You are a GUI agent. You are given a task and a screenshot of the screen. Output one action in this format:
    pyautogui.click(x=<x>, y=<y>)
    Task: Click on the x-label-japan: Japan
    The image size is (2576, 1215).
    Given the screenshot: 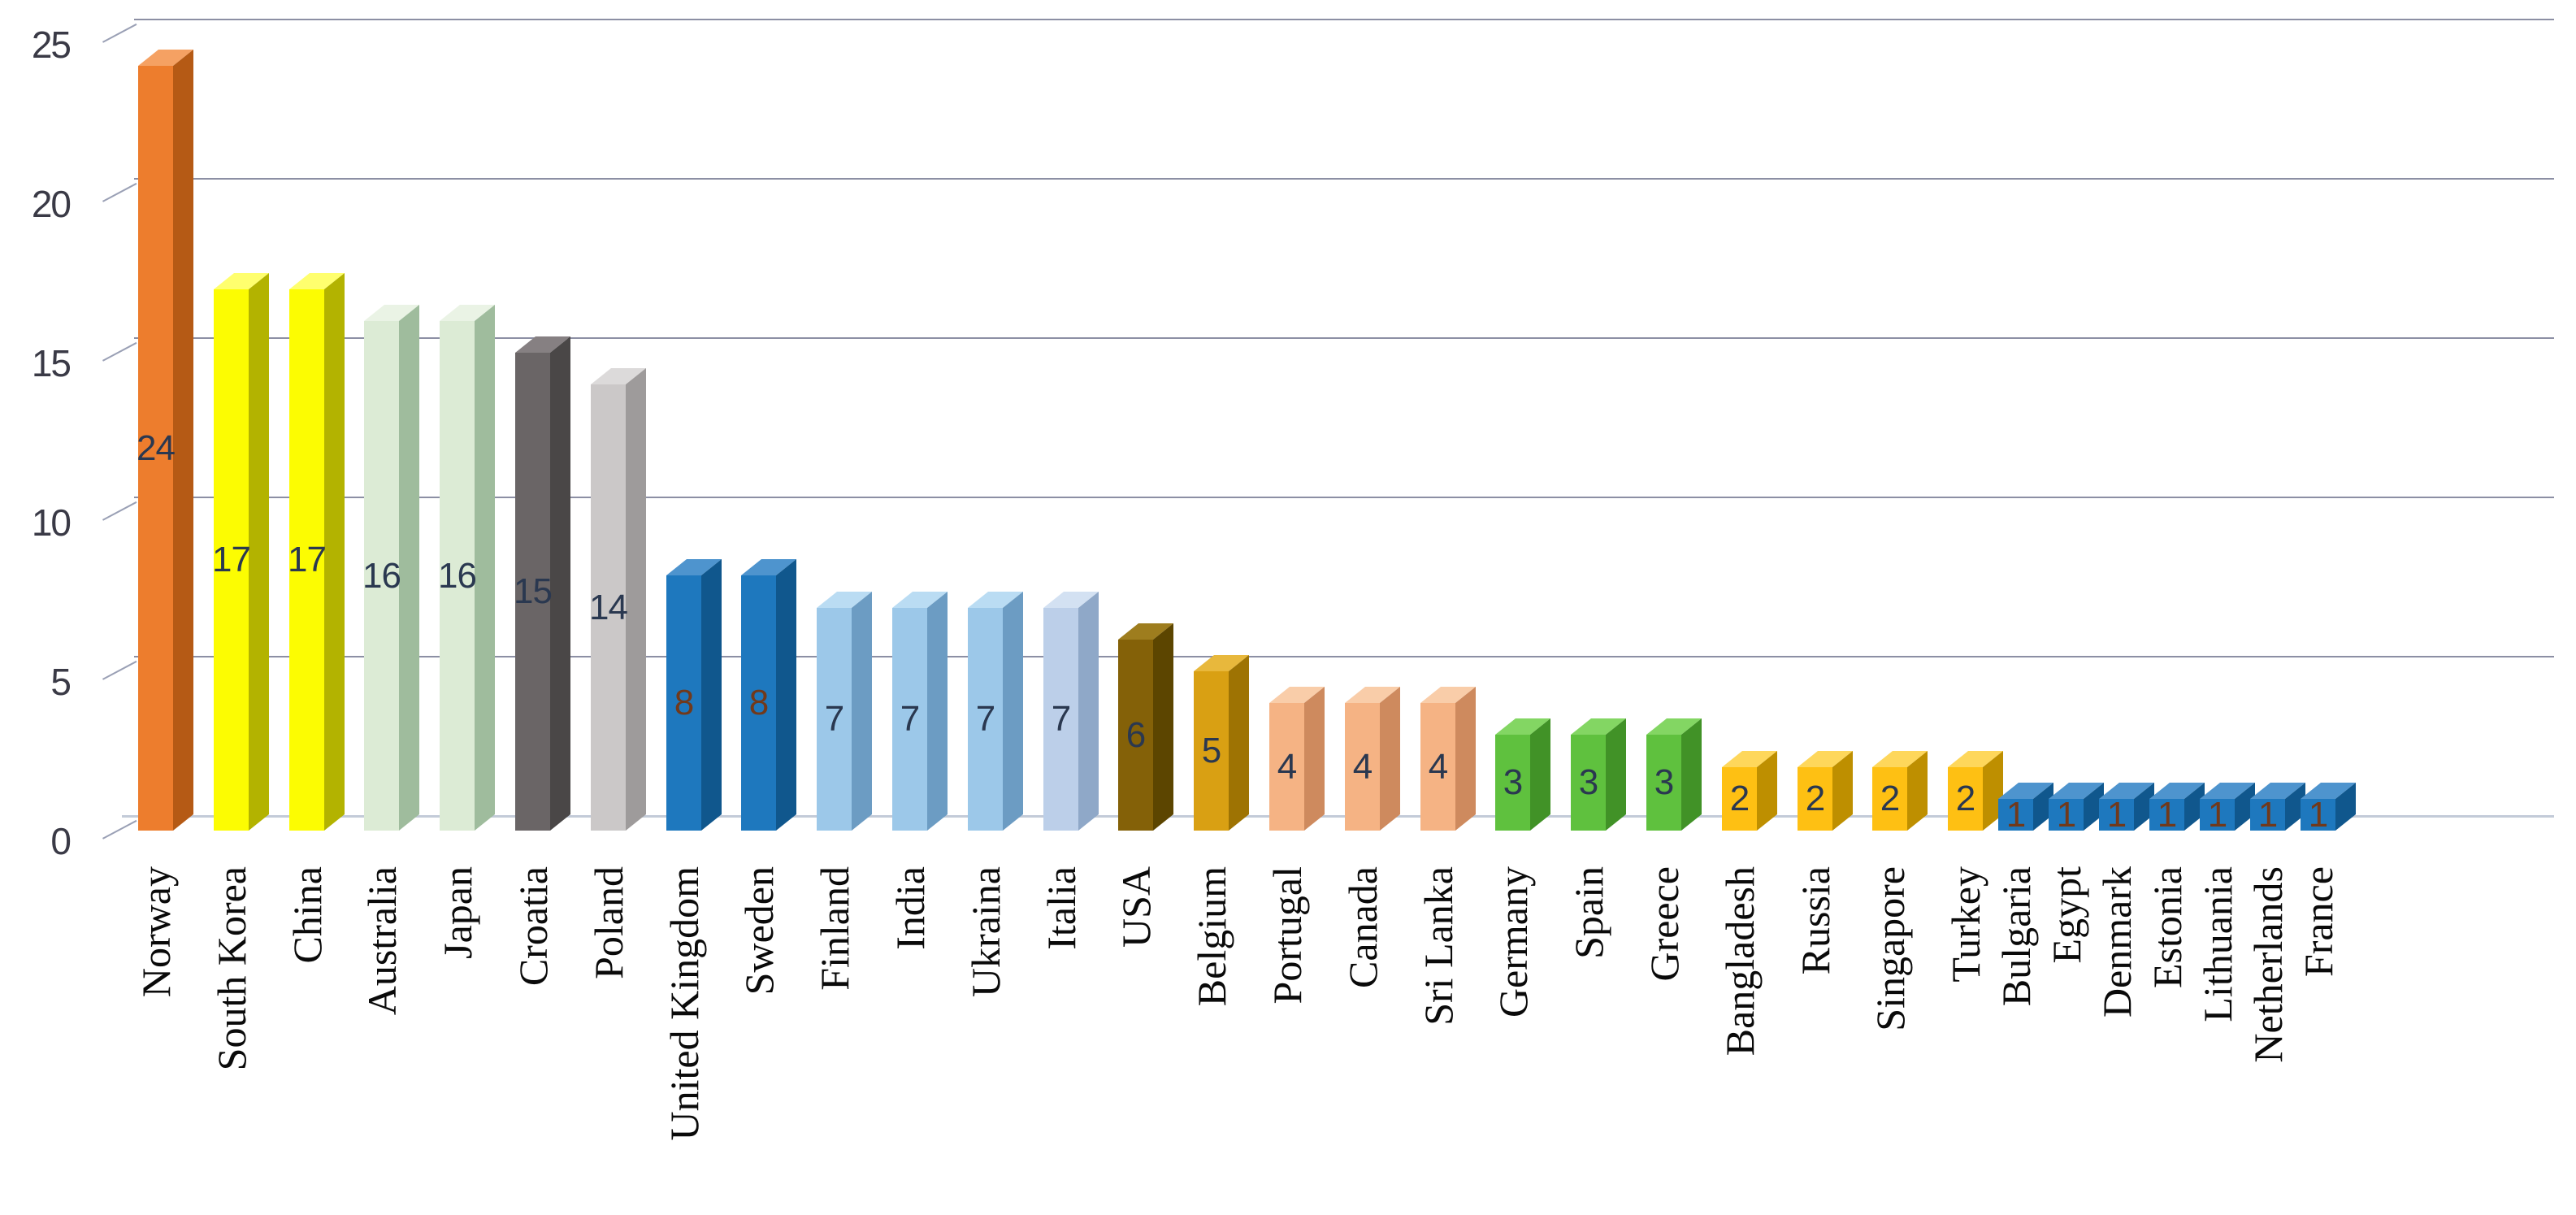 What is the action you would take?
    pyautogui.click(x=457, y=913)
    